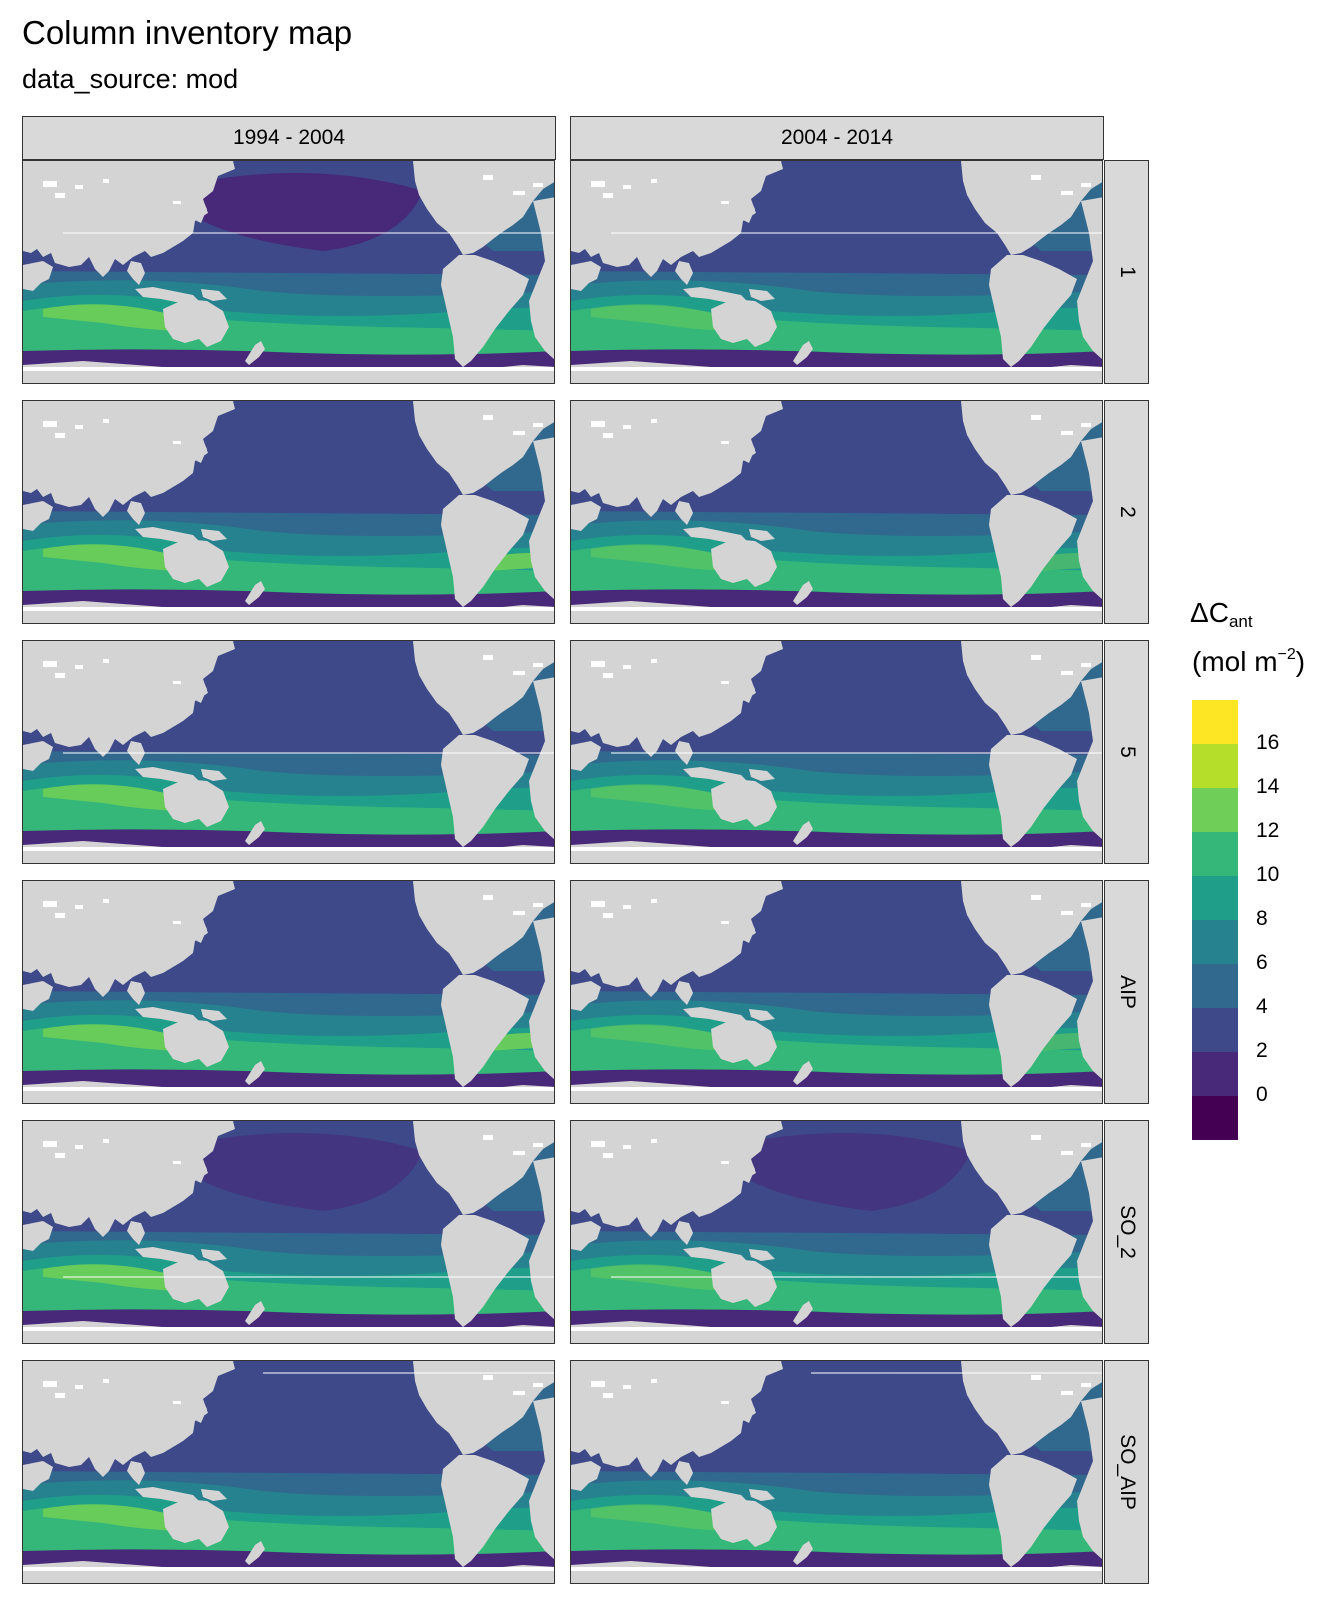 The width and height of the screenshot is (1344, 1612). What do you see at coordinates (1268, 786) in the screenshot?
I see `colorbar-tick-label: 14` at bounding box center [1268, 786].